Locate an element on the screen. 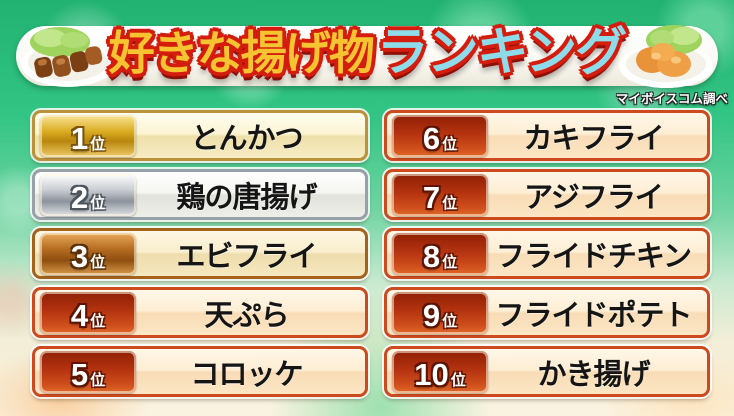 The image size is (734, 416). ranking-row-1: 1 位 とんかつ is located at coordinates (200, 135).